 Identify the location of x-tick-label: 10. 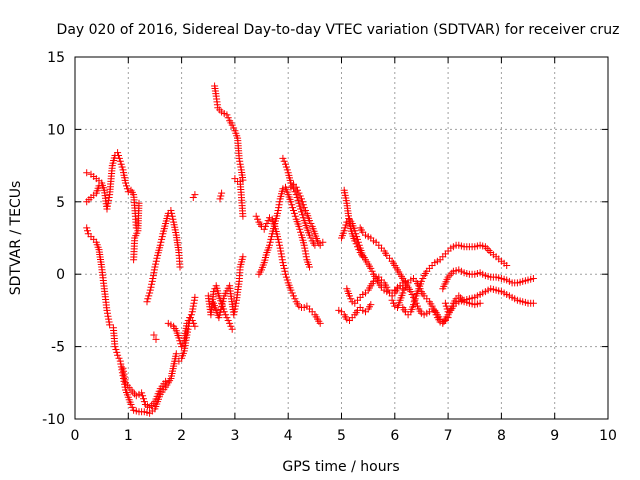
(608, 436).